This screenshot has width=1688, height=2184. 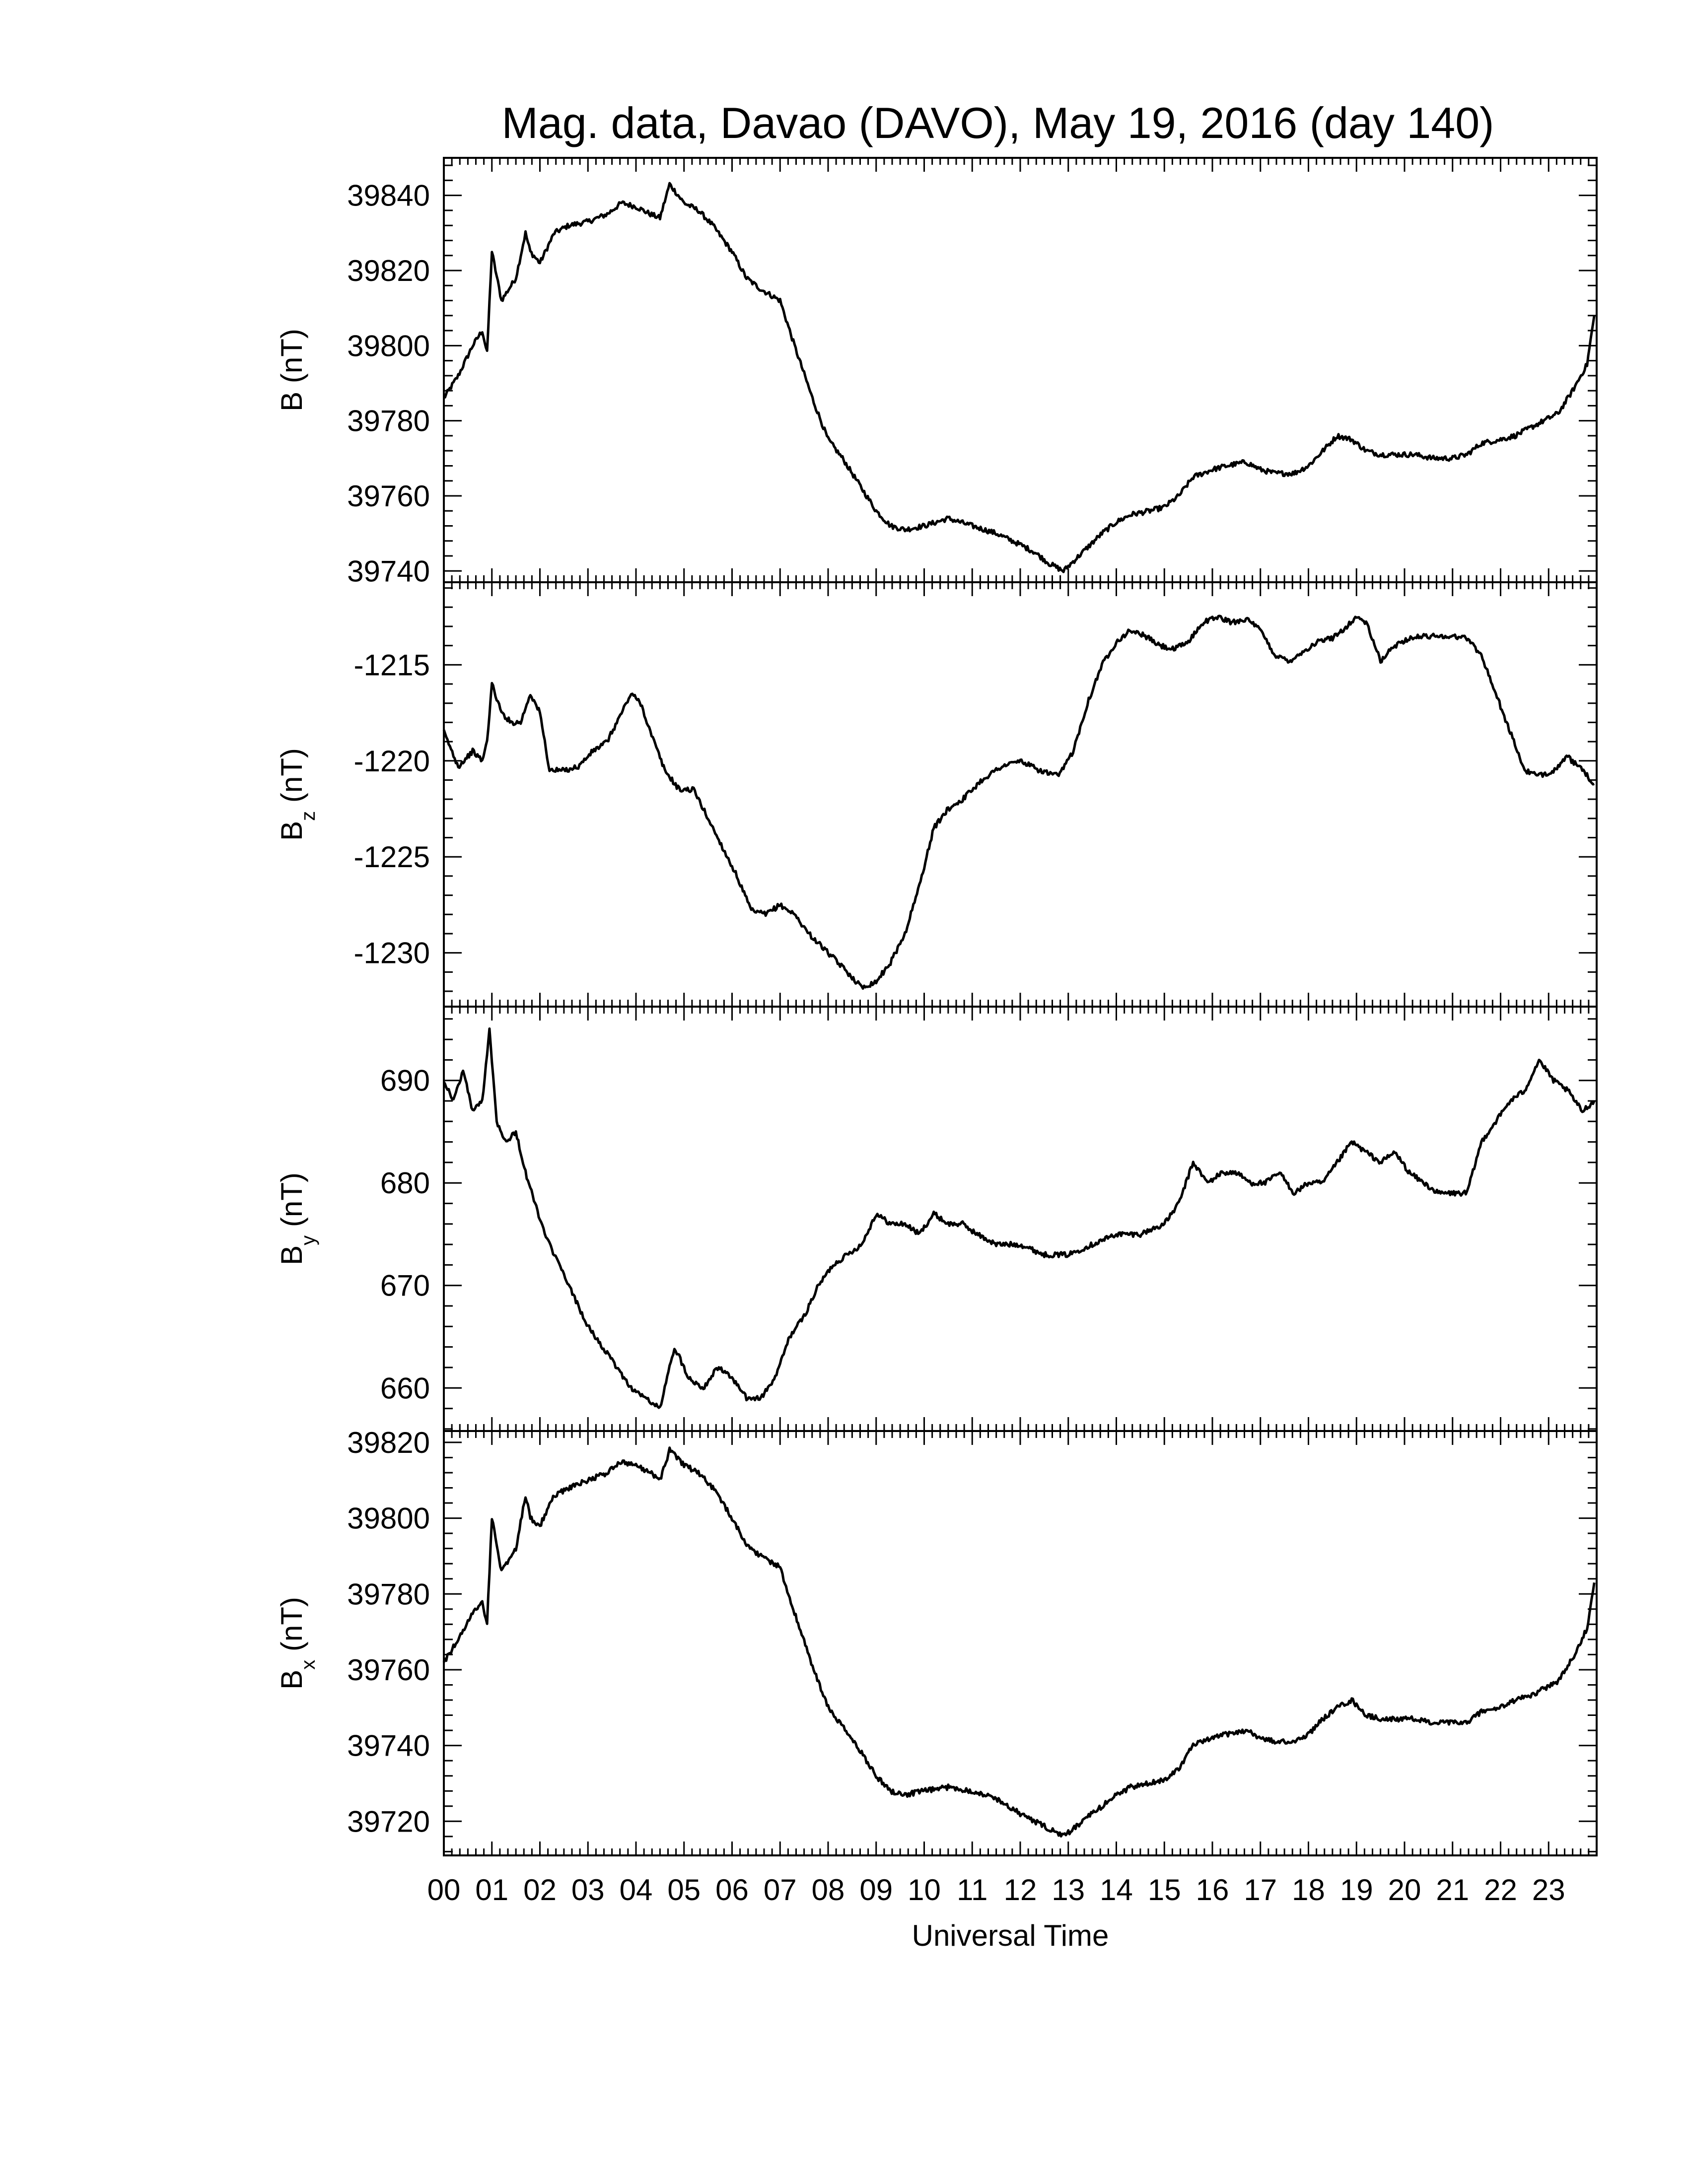 What do you see at coordinates (1260, 1890) in the screenshot?
I see `x-tick-label: 17` at bounding box center [1260, 1890].